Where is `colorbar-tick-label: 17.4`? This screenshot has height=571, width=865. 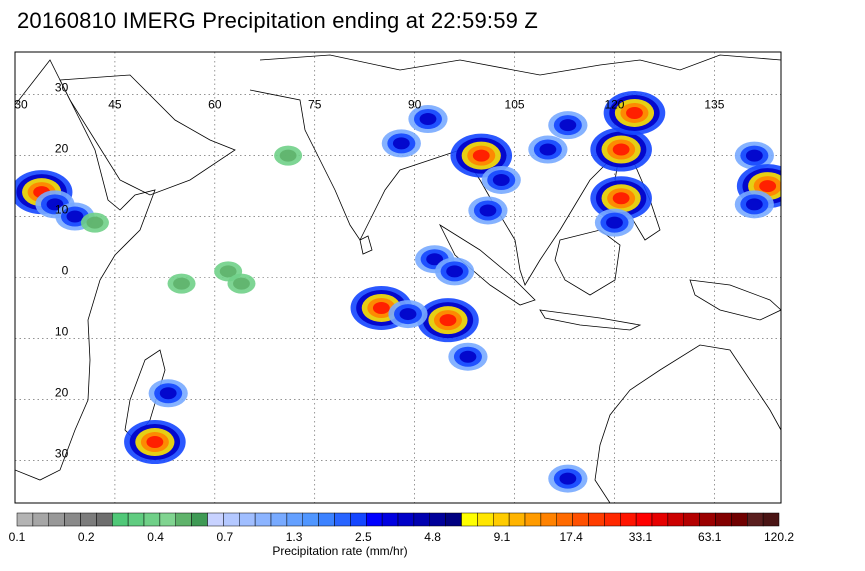
colorbar-tick-label: 17.4 is located at coordinates (571, 537).